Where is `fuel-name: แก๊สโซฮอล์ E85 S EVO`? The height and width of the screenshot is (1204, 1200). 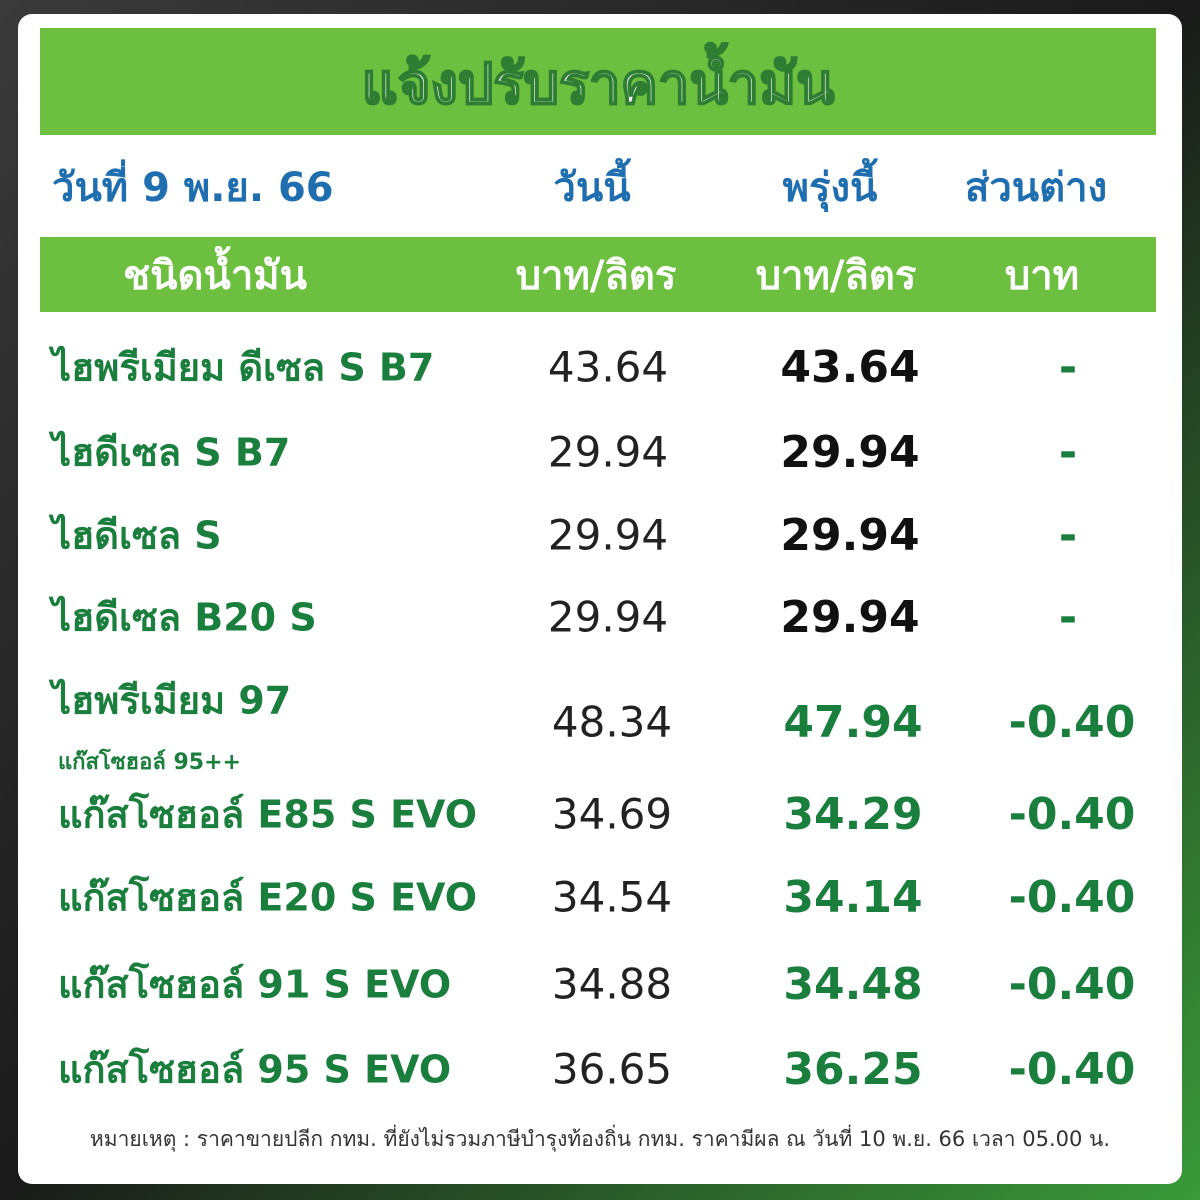
fuel-name: แก๊สโซฮอล์ E85 S EVO is located at coordinates (267, 814).